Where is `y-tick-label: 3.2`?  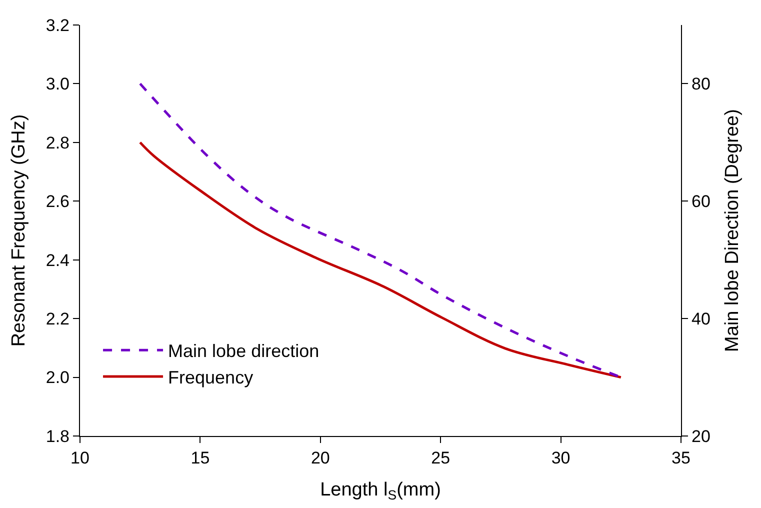 y-tick-label: 3.2 is located at coordinates (58, 25).